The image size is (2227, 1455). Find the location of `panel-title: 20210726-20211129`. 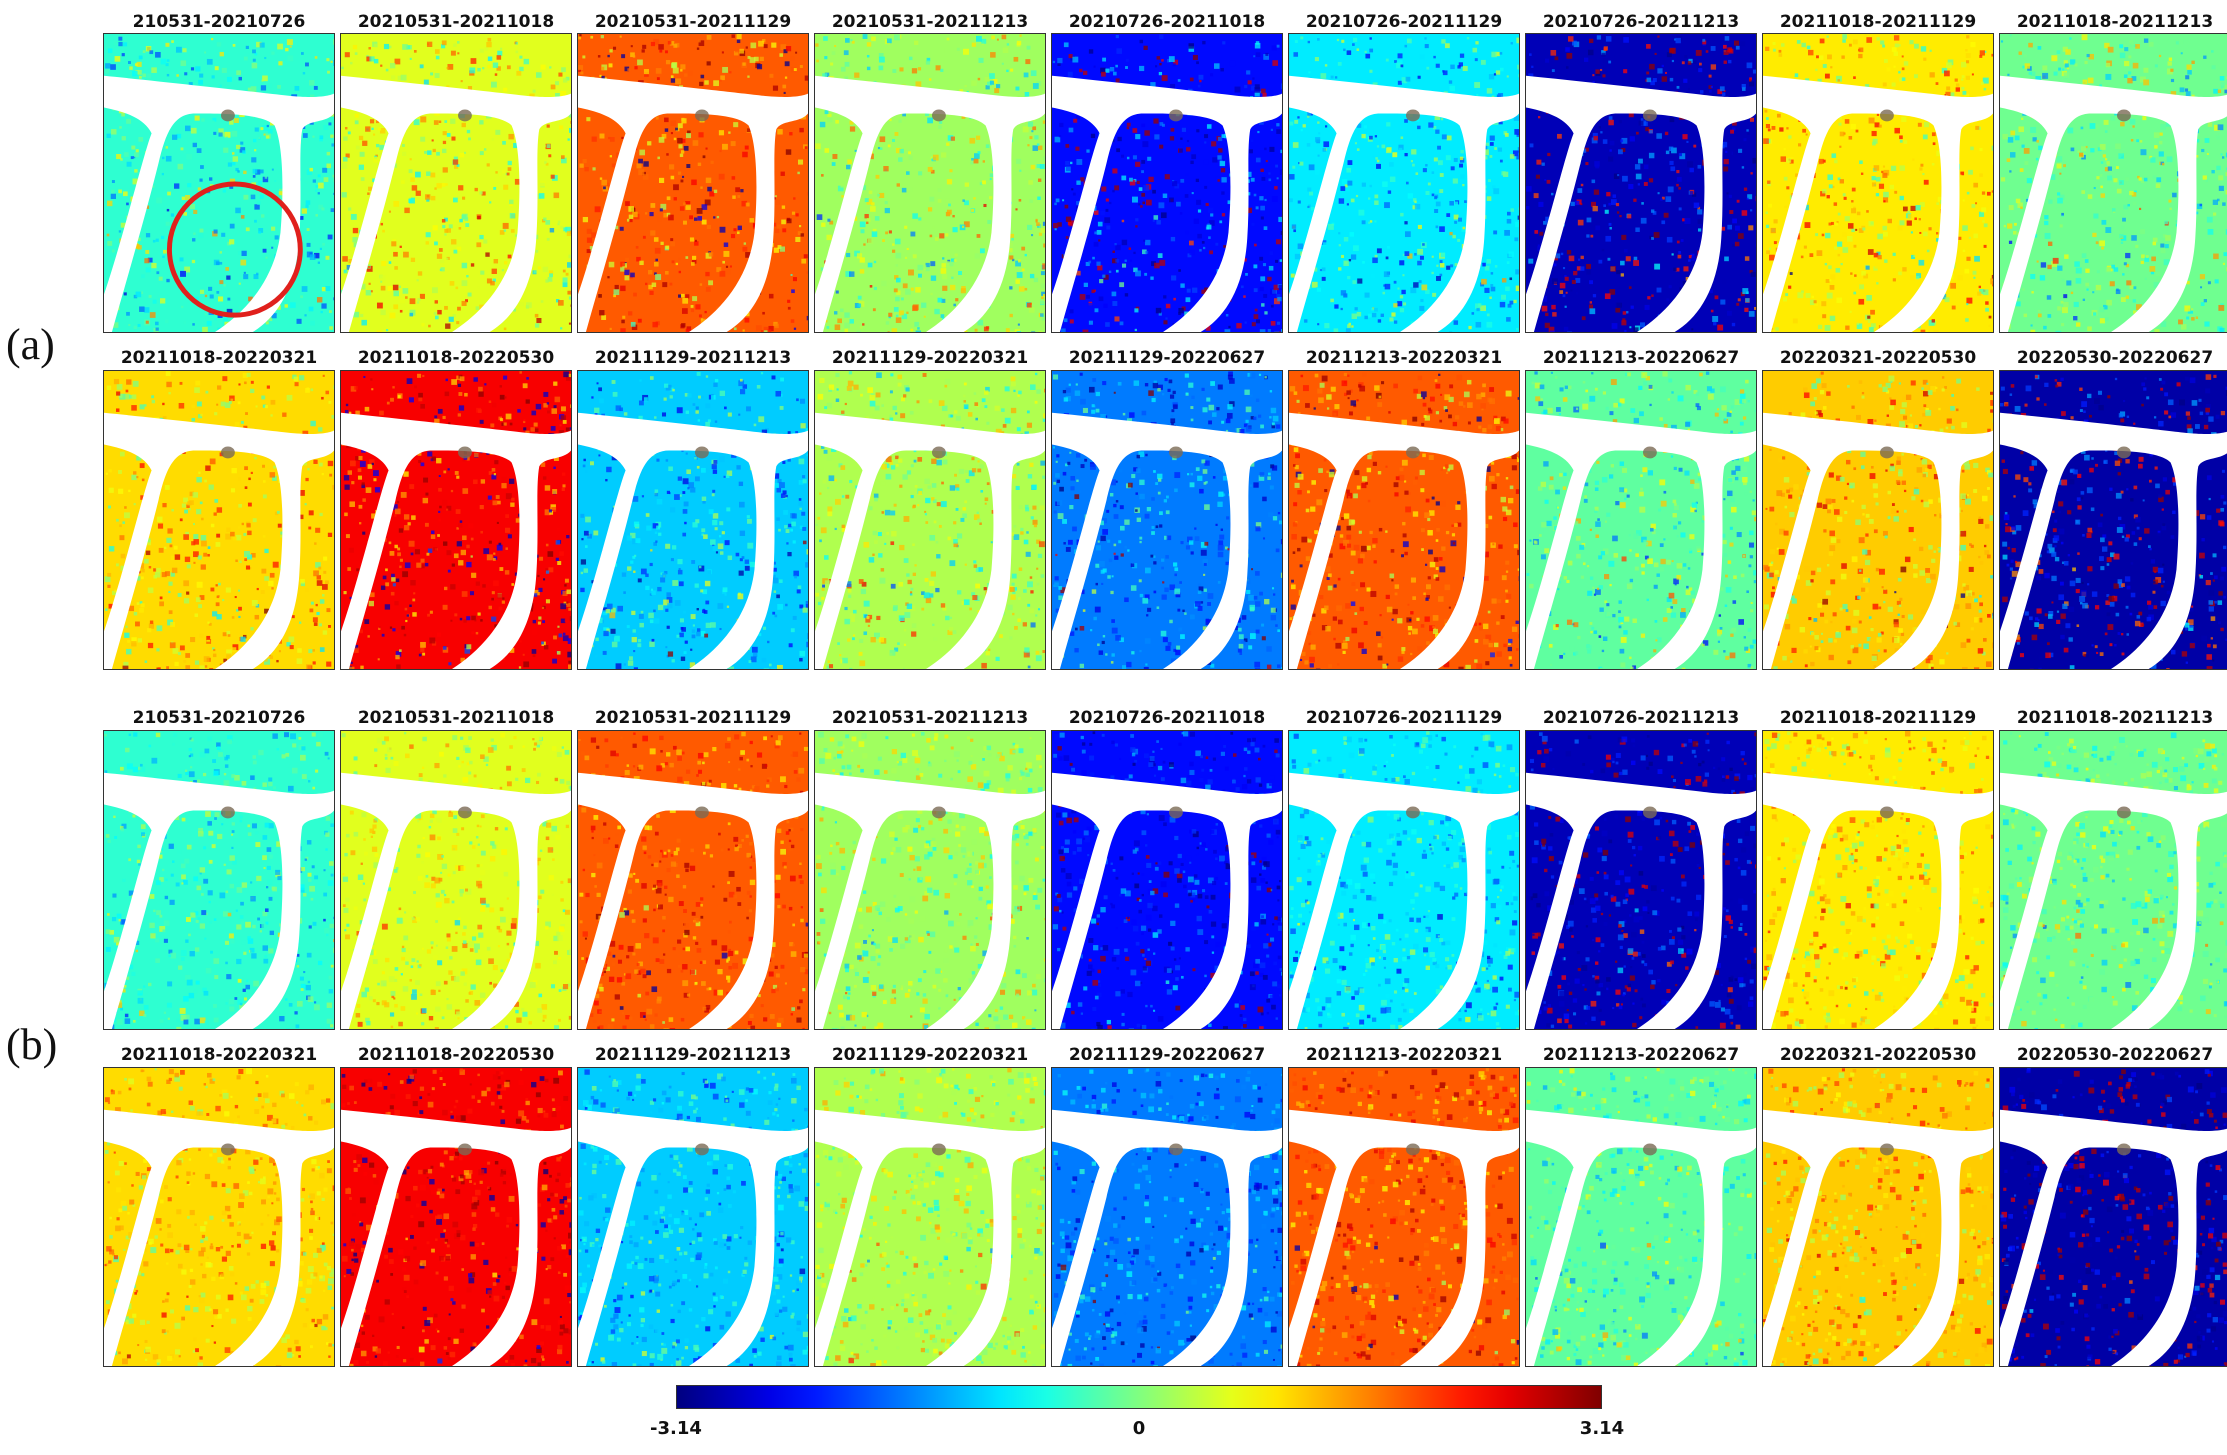

panel-title: 20210726-20211129 is located at coordinates (1404, 22).